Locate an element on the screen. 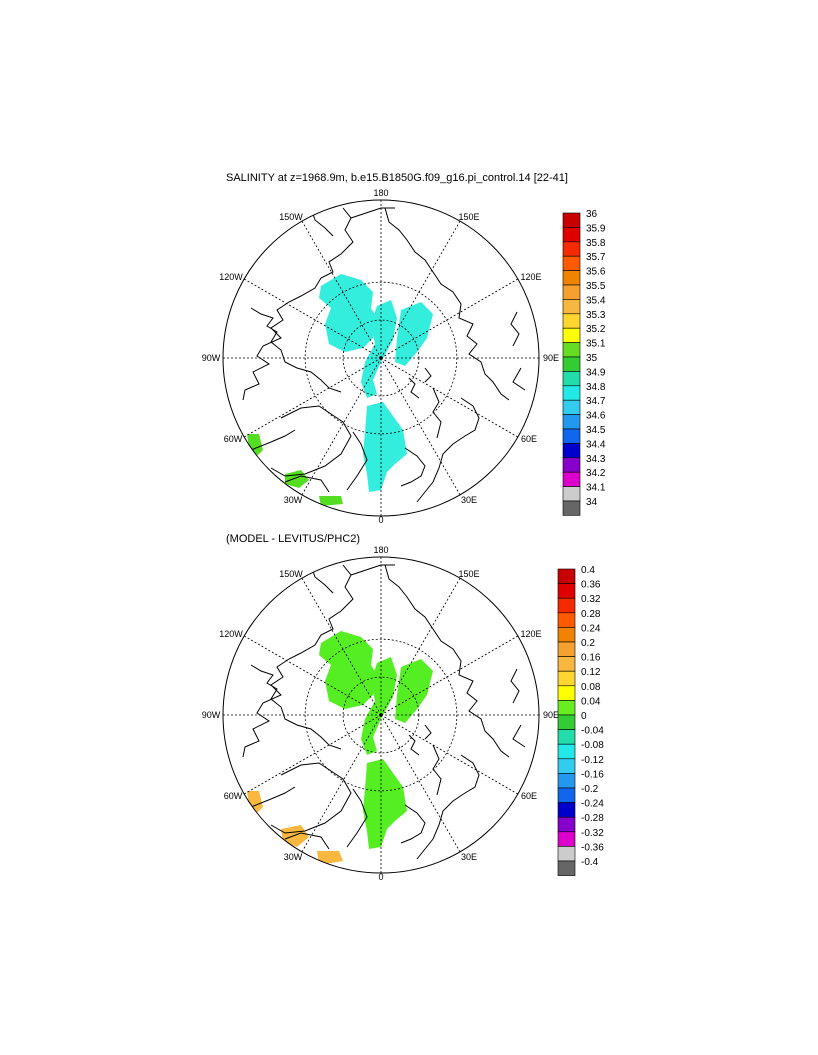 Image resolution: width=818 pixels, height=1055 pixels. difference-lon-label: 180 is located at coordinates (380, 550).